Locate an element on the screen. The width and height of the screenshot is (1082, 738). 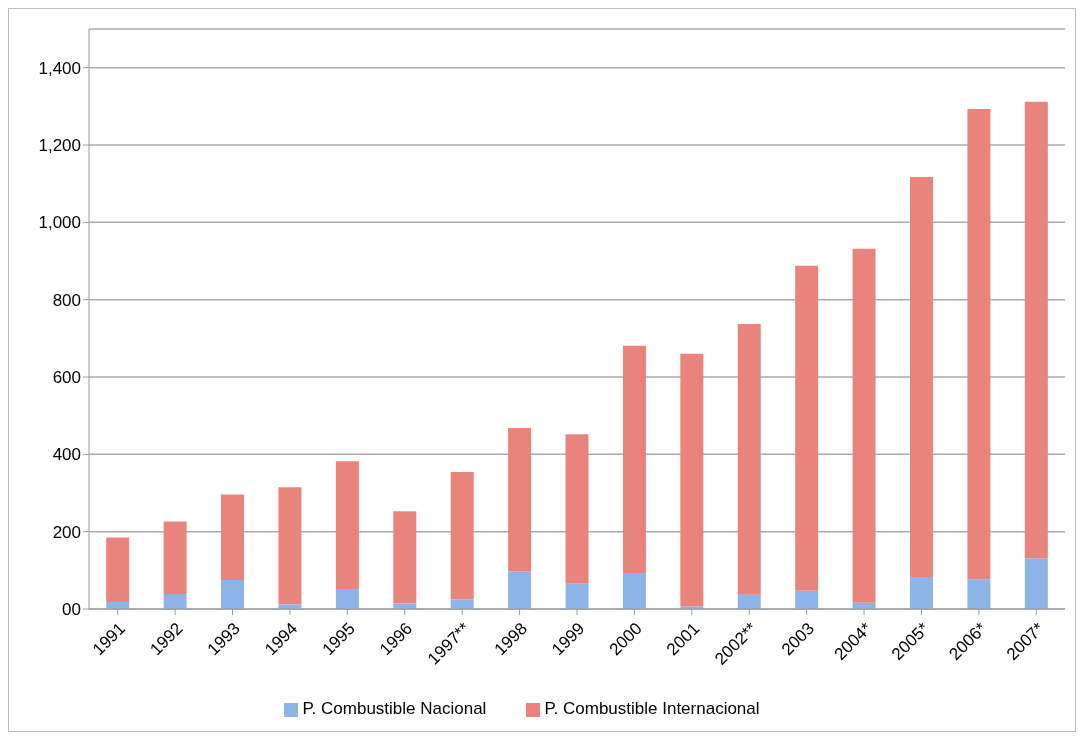
y-tick-label: 400 is located at coordinates (66, 455).